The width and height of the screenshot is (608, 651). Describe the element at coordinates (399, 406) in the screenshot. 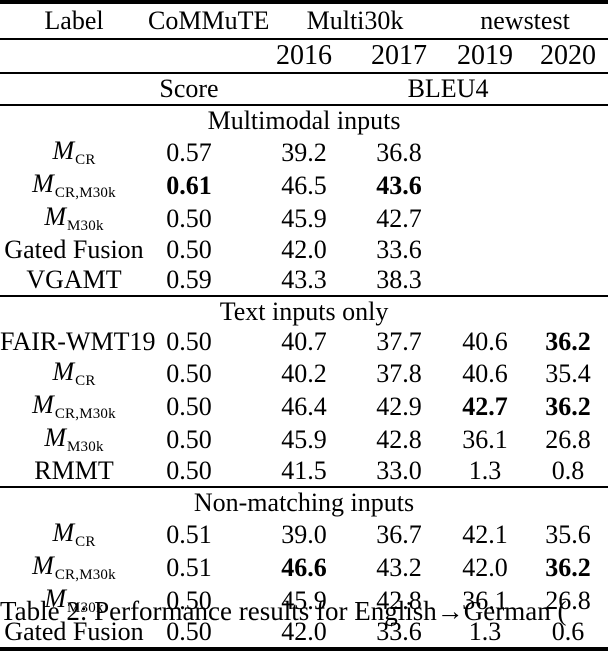

I see `value-cell: 42.9` at that location.